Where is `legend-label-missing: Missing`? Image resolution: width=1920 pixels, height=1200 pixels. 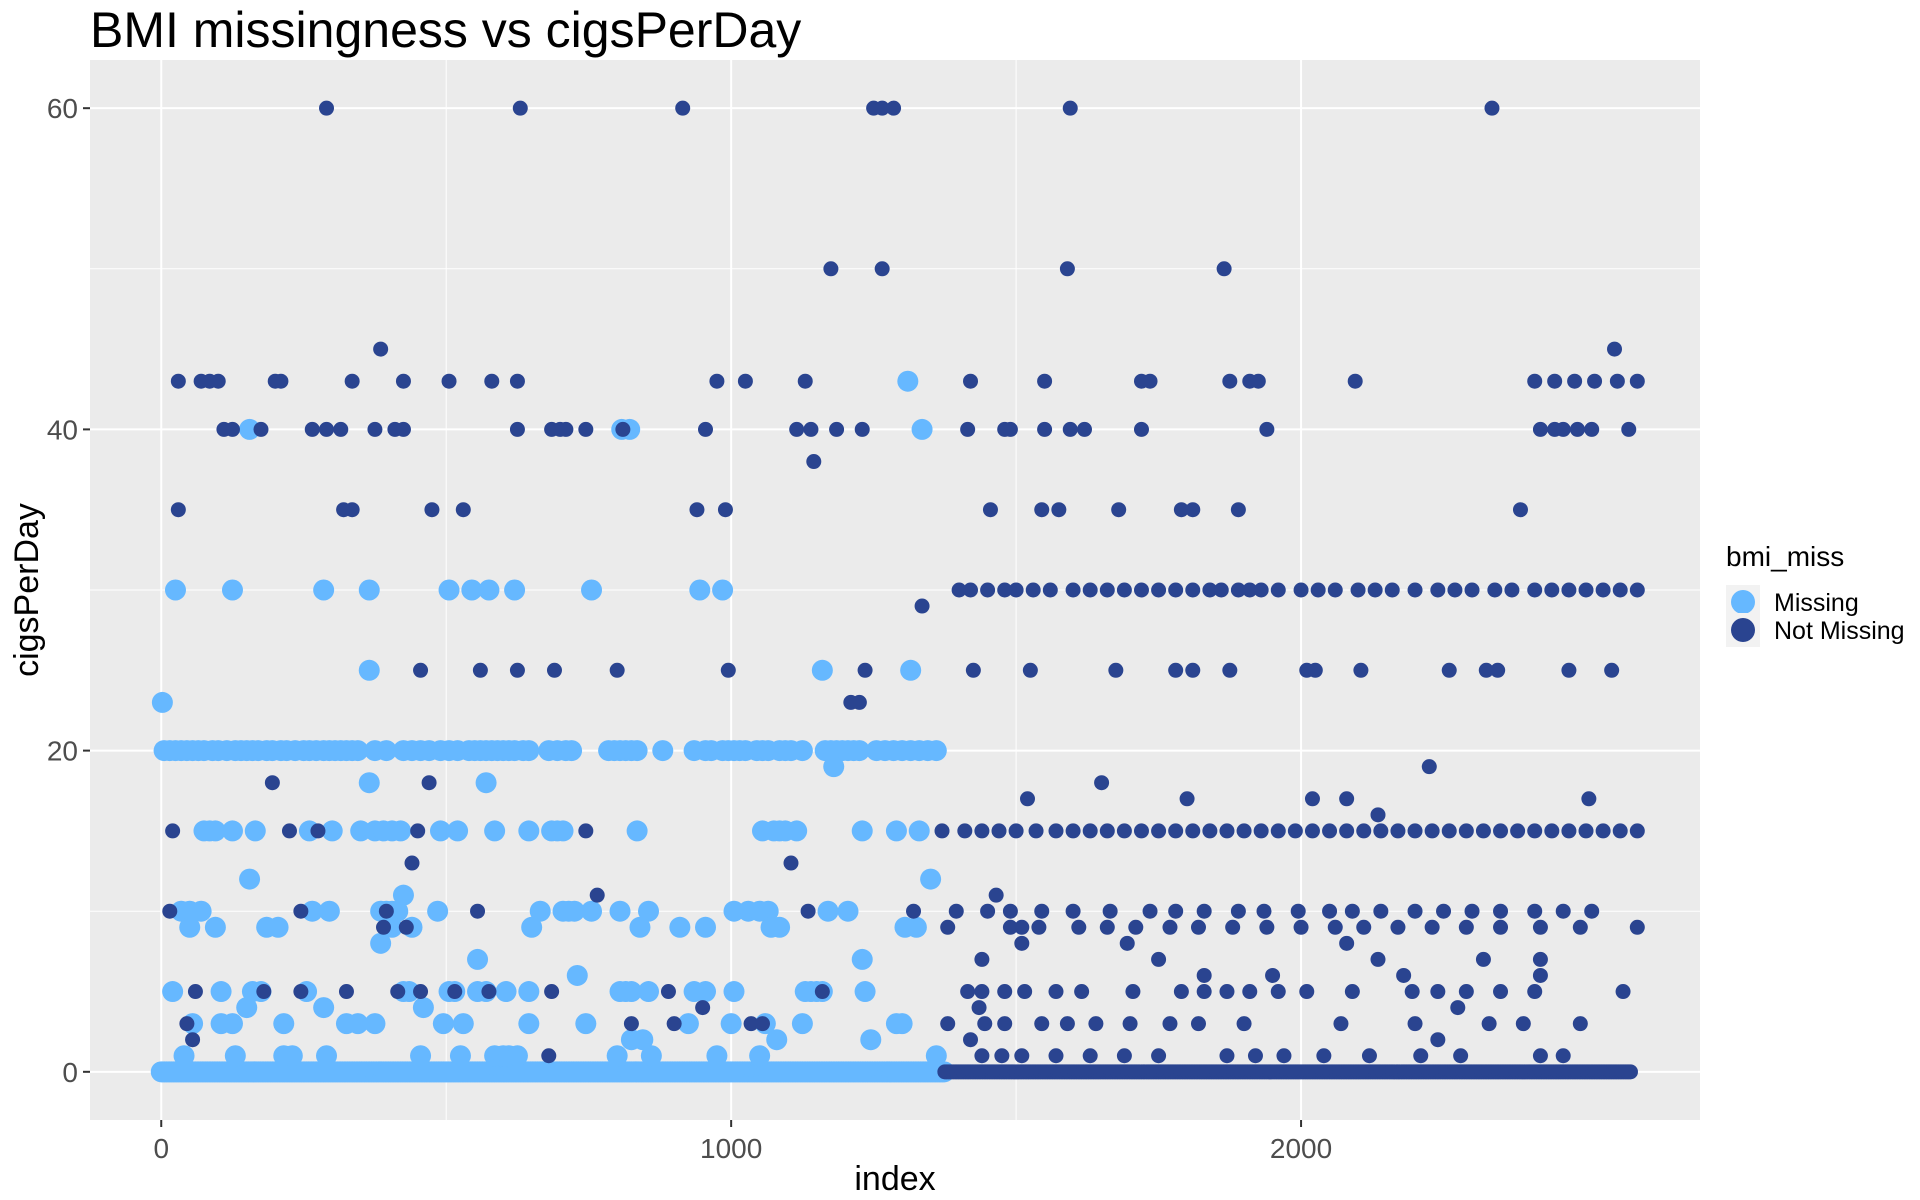 legend-label-missing: Missing is located at coordinates (1816, 603).